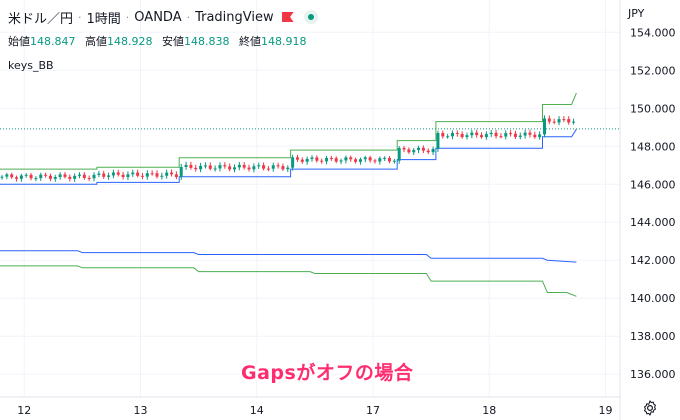  I want to click on symbol-name: 米ドル／円, so click(41, 19).